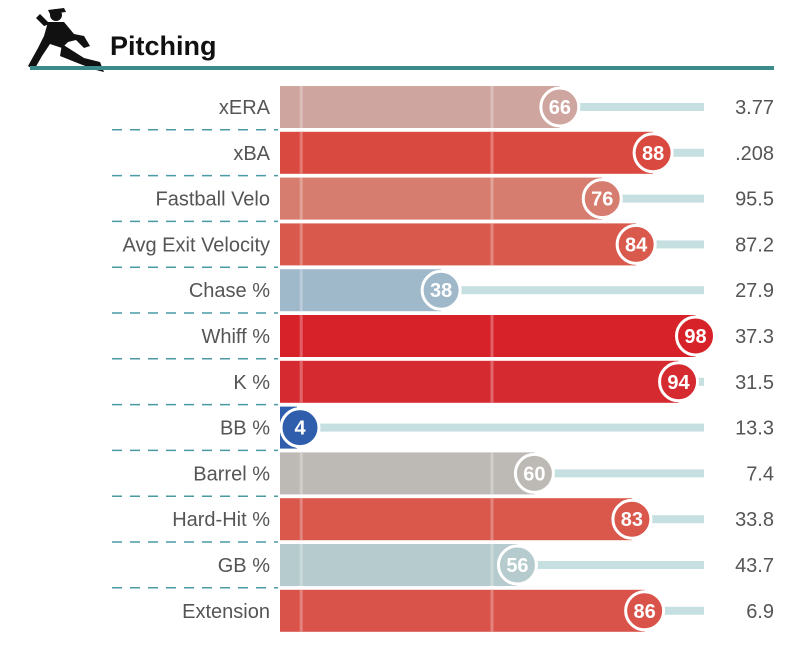 The height and width of the screenshot is (668, 792). I want to click on title-rule, so click(402, 68).